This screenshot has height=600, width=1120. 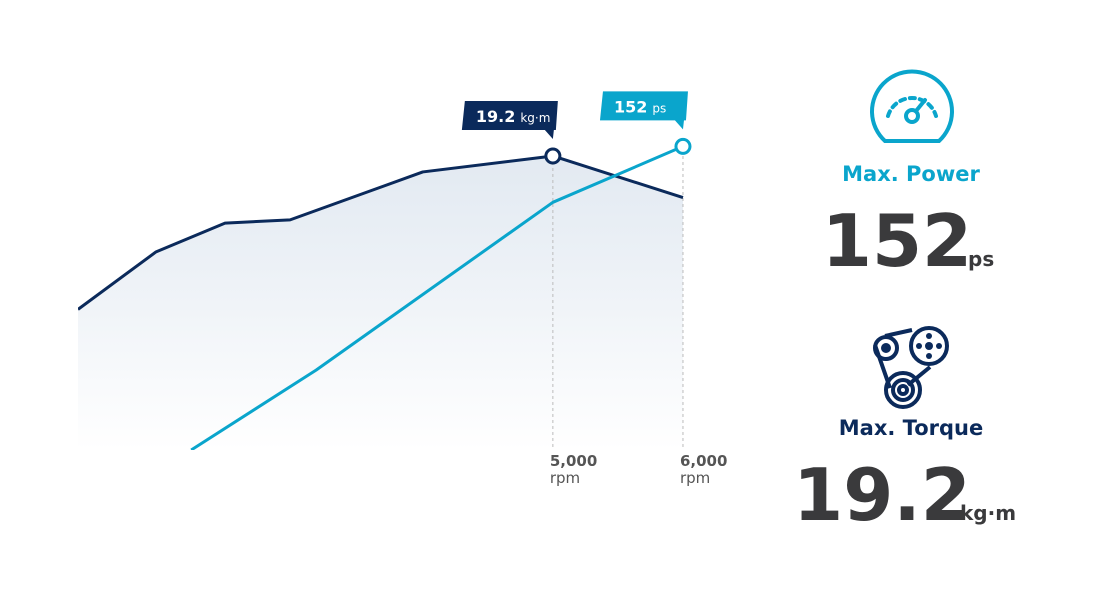 I want to click on power-icon, so click(x=912, y=106).